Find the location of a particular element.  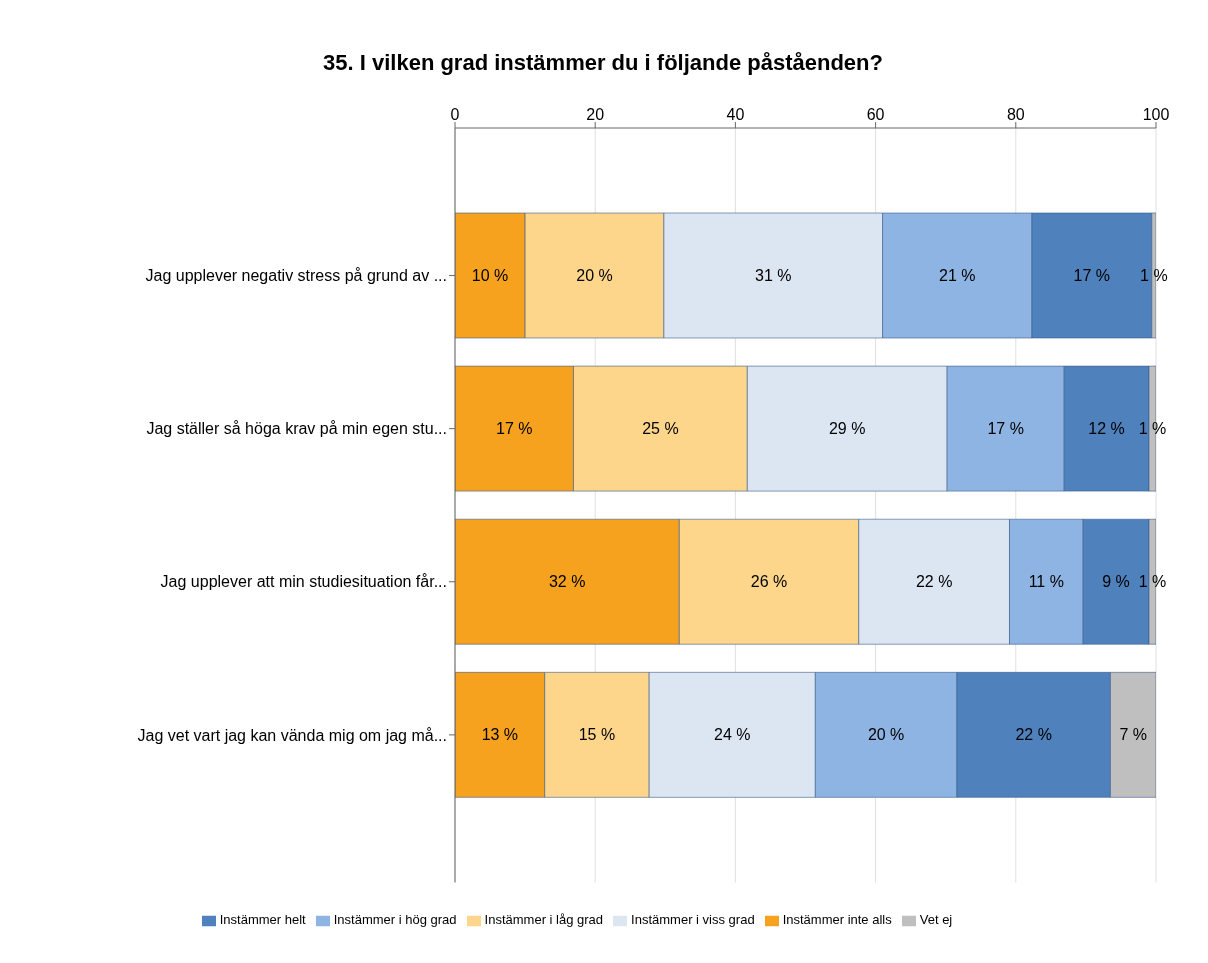

legend-label: Instämmer i hög grad is located at coordinates (395, 920).